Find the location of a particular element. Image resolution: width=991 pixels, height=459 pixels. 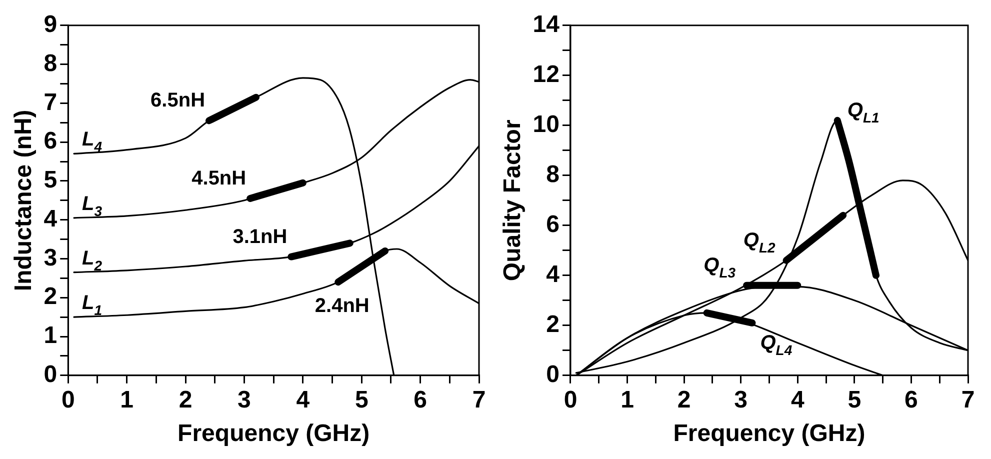

y-tick-label: 1 is located at coordinates (51, 336).